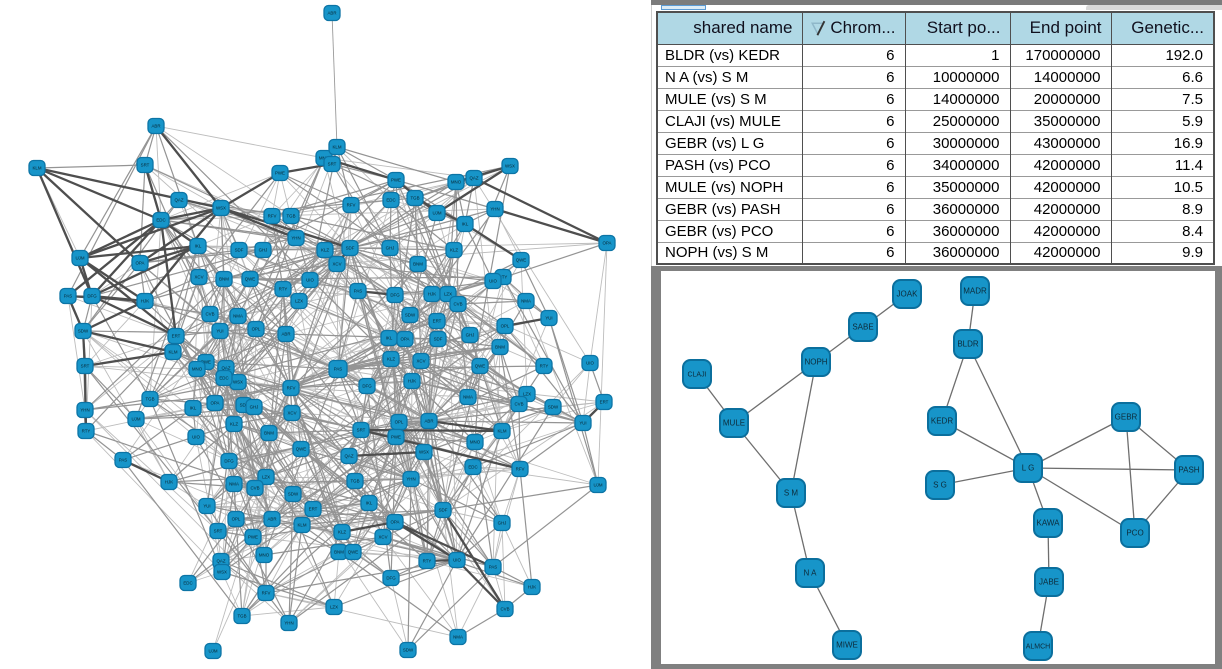  I want to click on svg-text: KAWA, so click(1049, 523).